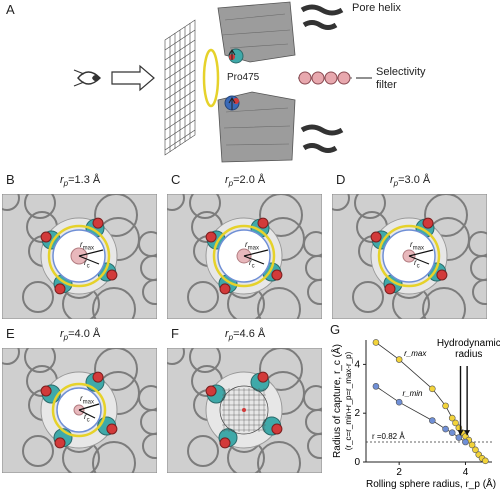  I want to click on panel-caption-f: rp=4.6 Å, so click(245, 335).